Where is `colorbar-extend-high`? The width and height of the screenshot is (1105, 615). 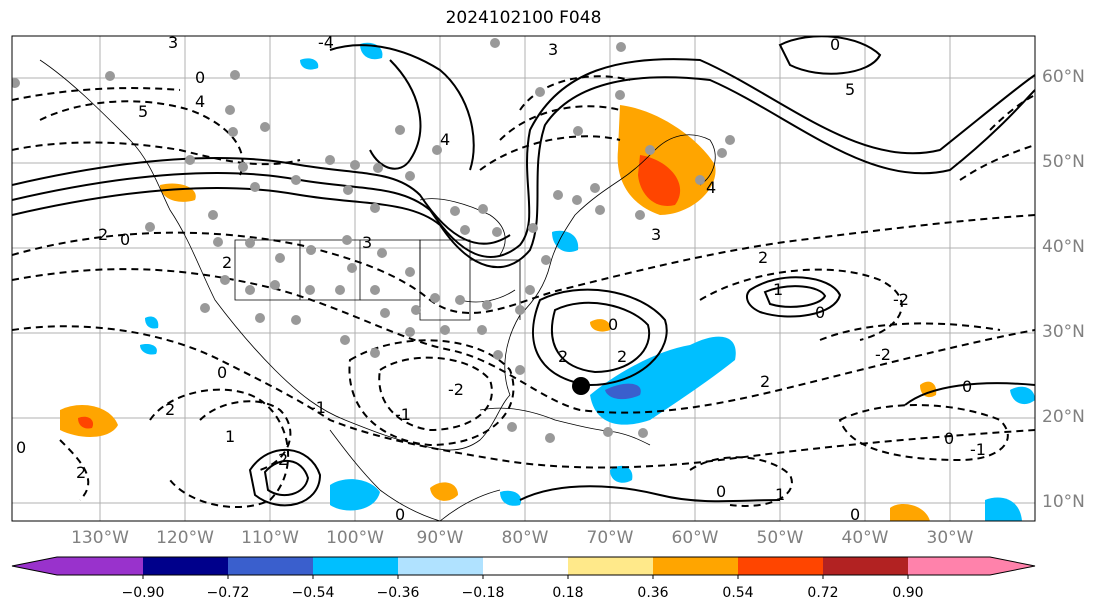 colorbar-extend-high is located at coordinates (1012, 566).